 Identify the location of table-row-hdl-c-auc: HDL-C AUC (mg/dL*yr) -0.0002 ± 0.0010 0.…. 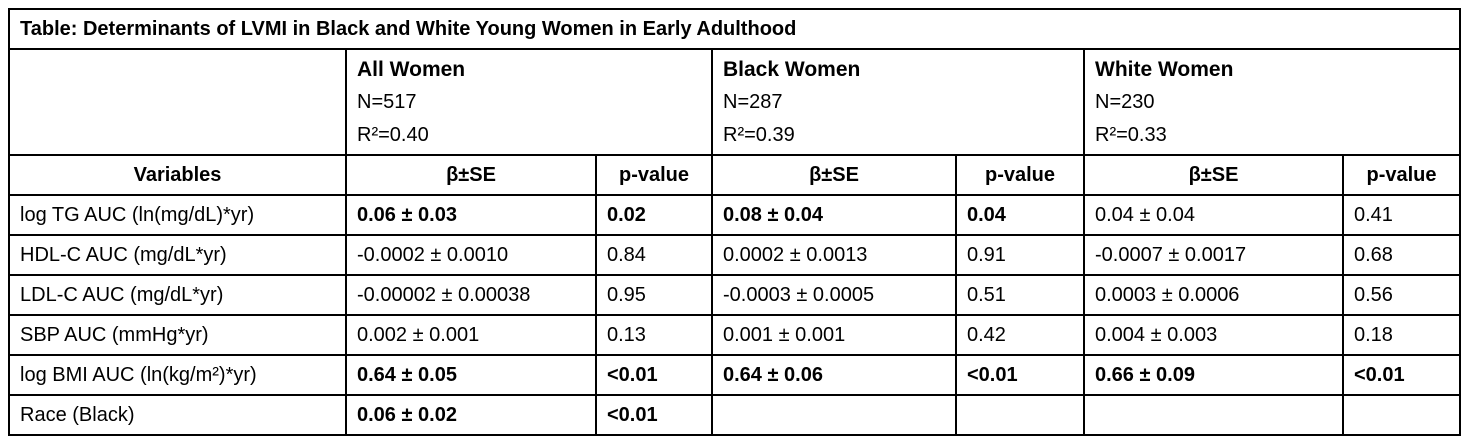
(735, 255).